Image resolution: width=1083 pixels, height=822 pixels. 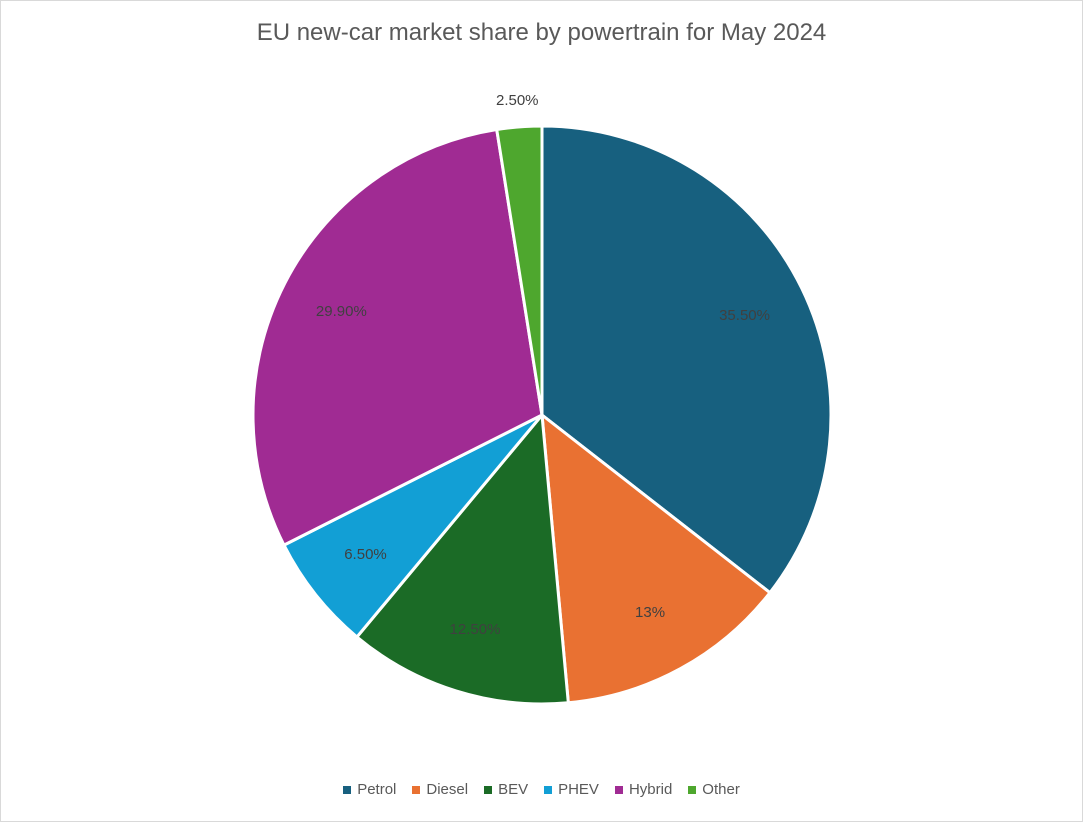 I want to click on data-label-phev: 6.50%, so click(x=365, y=554).